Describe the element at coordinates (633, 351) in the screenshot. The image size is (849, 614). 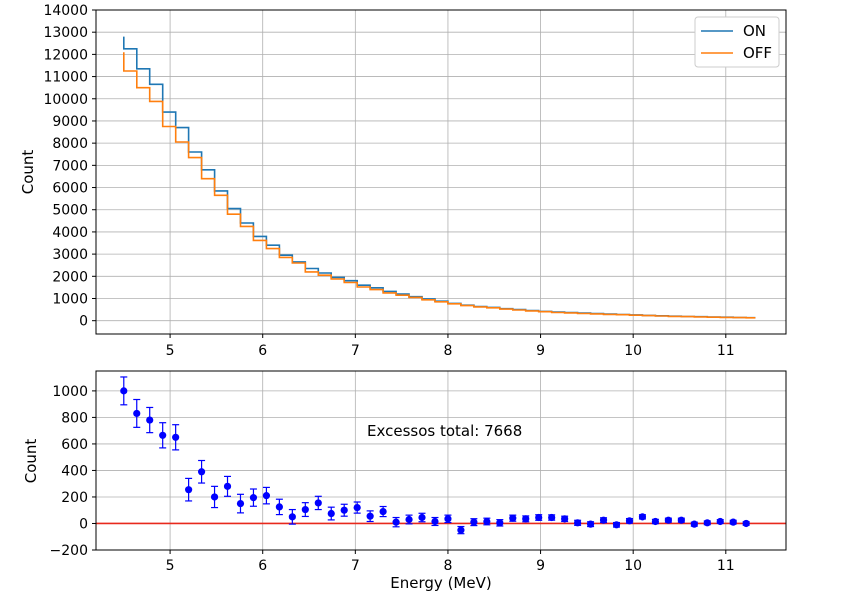
I see `top-x-tick-label: 10` at that location.